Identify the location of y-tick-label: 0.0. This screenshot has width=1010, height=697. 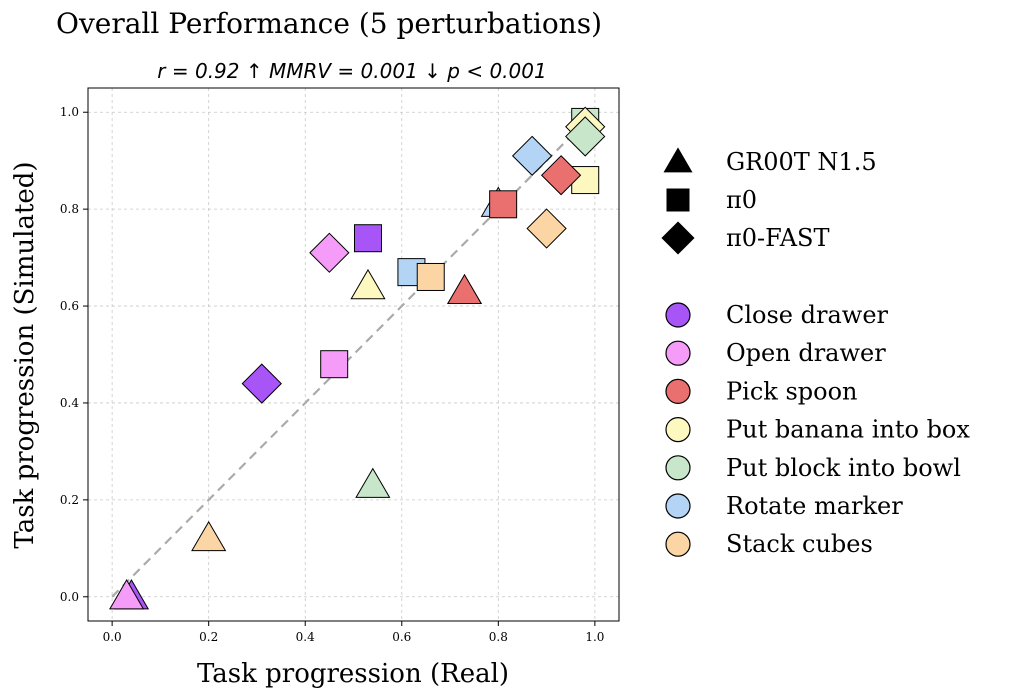
(69, 597).